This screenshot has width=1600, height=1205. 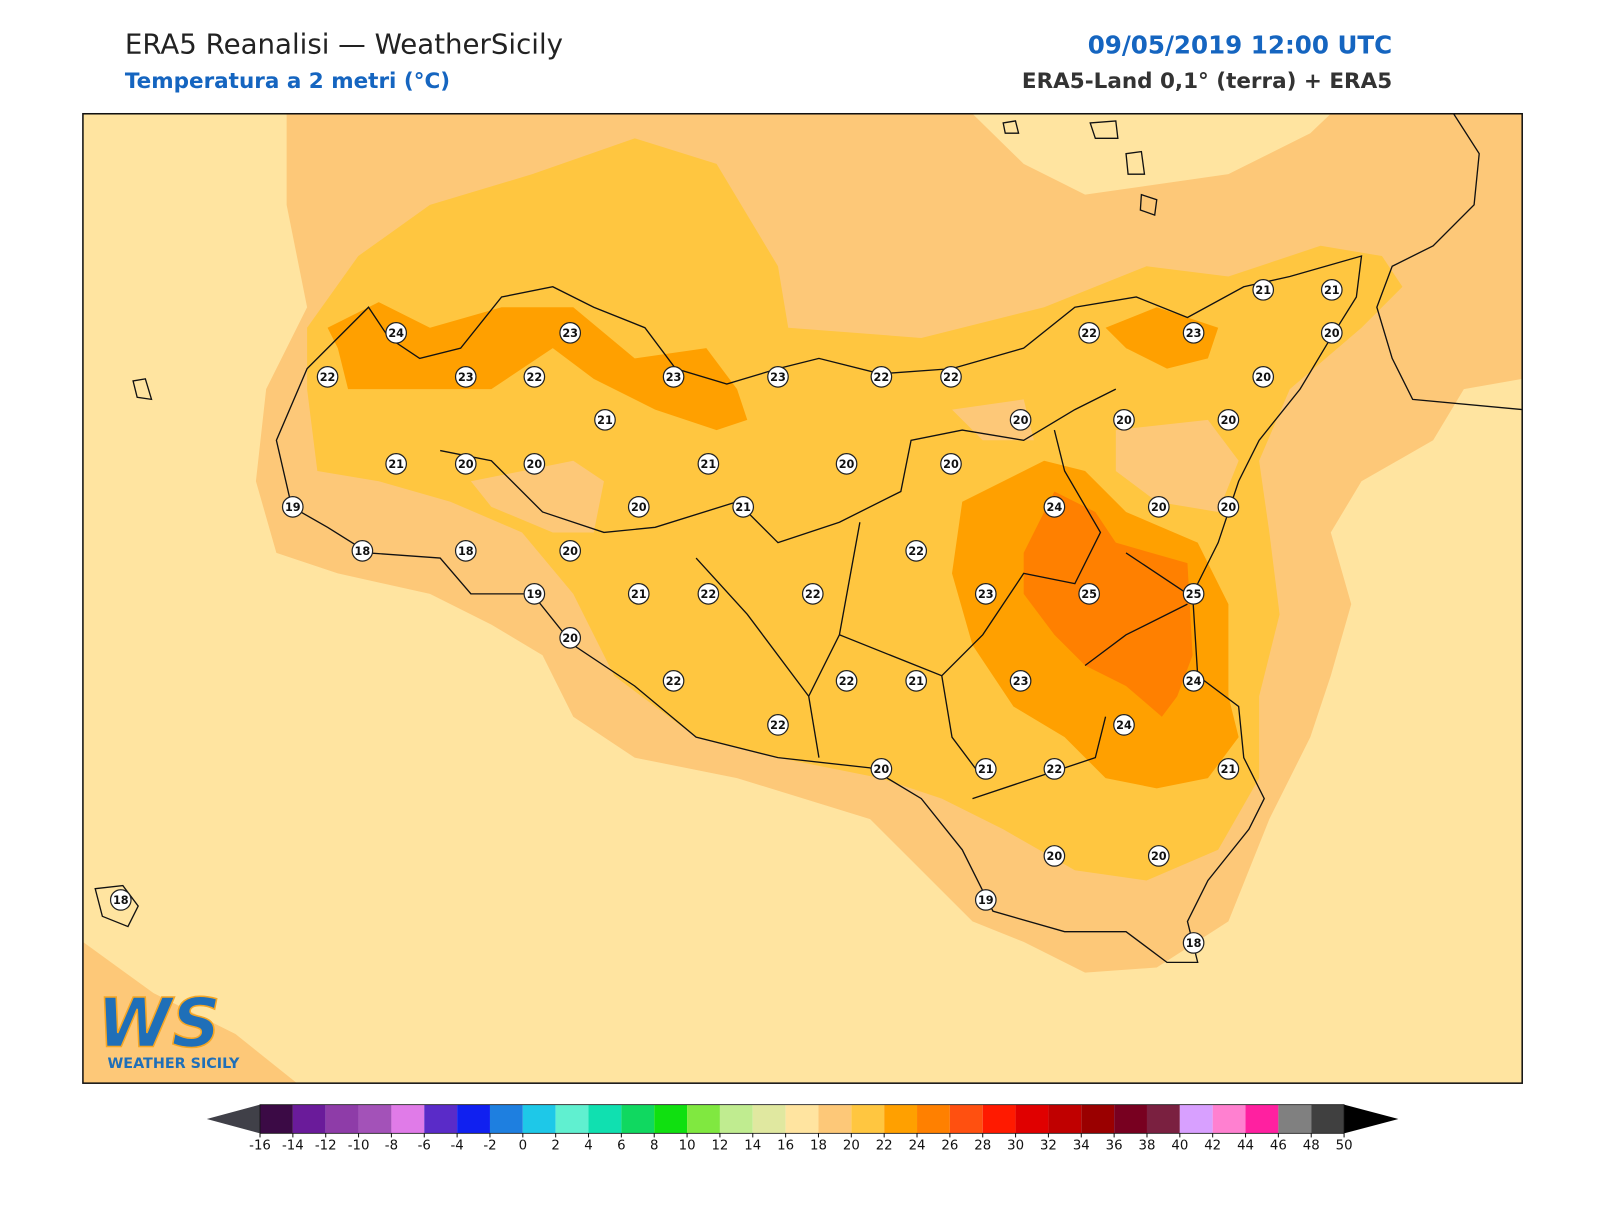 What do you see at coordinates (287, 81) in the screenshot?
I see `subtitle: Temperatura a 2 metri (°C)` at bounding box center [287, 81].